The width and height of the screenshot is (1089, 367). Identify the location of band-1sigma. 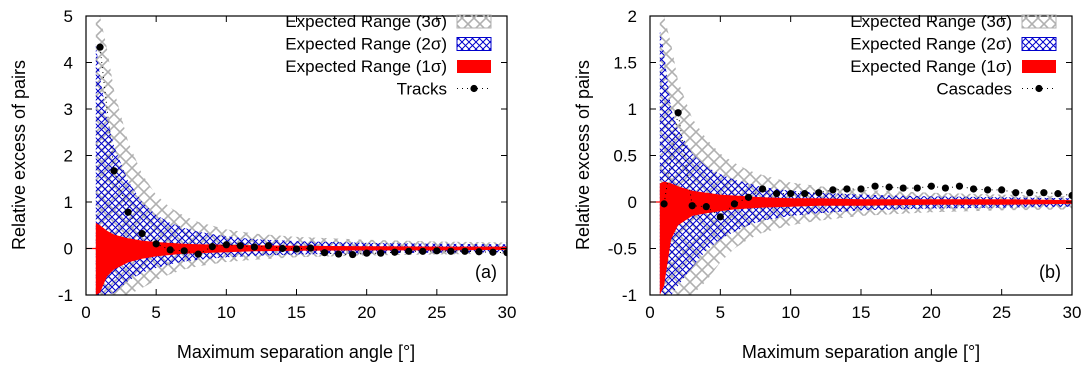
(865, 238).